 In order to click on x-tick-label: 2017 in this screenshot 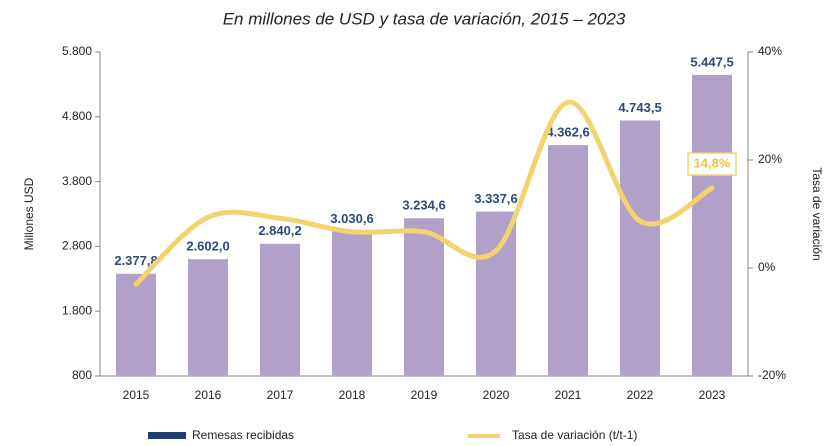, I will do `click(280, 395)`.